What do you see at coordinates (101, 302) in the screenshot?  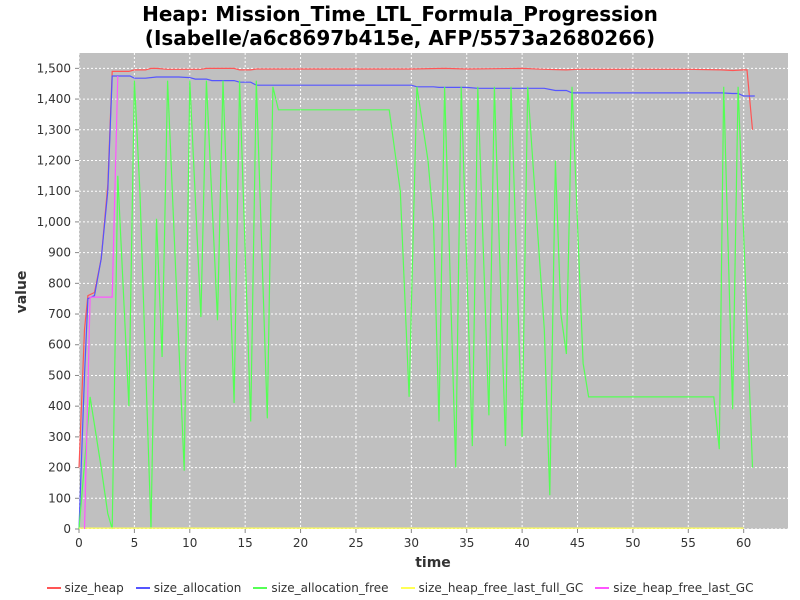 I see `series-line-size_heap_free_last_GC` at bounding box center [101, 302].